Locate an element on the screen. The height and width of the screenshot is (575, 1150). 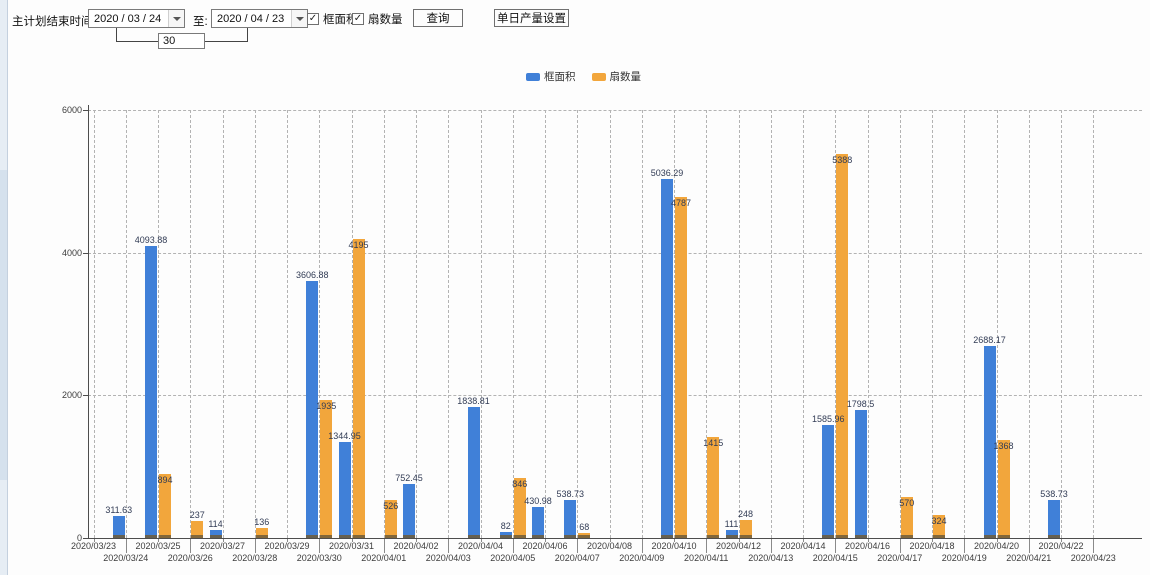
y-axis-label: 4000 is located at coordinates (71, 252).